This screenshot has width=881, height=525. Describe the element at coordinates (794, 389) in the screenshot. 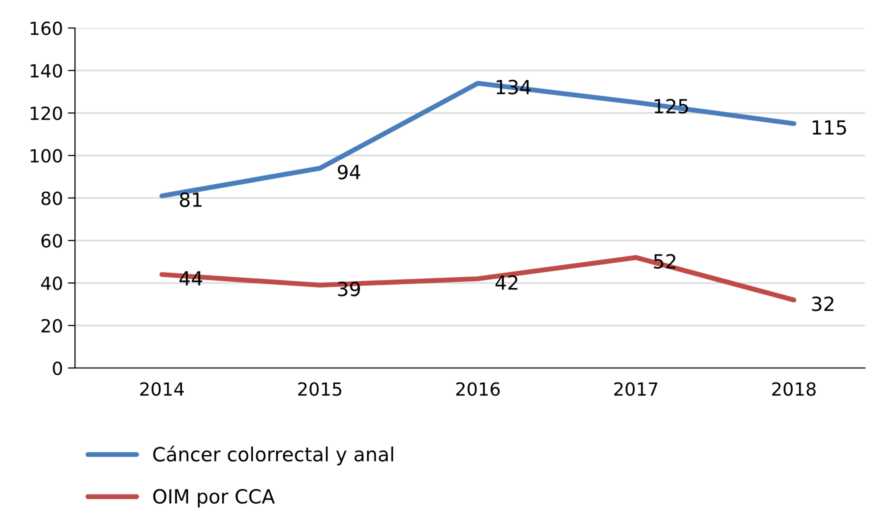

I see `x-tick-label: 2018` at that location.